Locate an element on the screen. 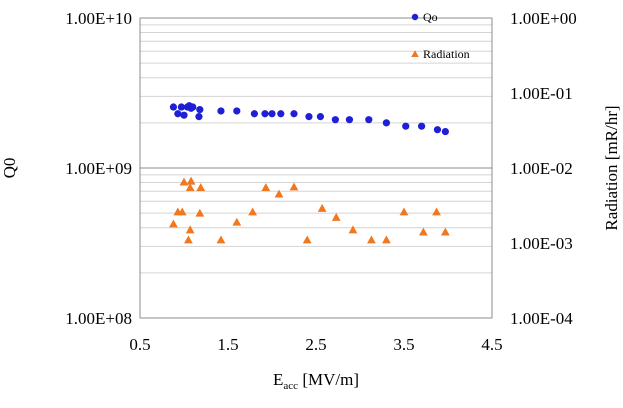 The height and width of the screenshot is (408, 623). legend-label: Radiation is located at coordinates (446, 54).